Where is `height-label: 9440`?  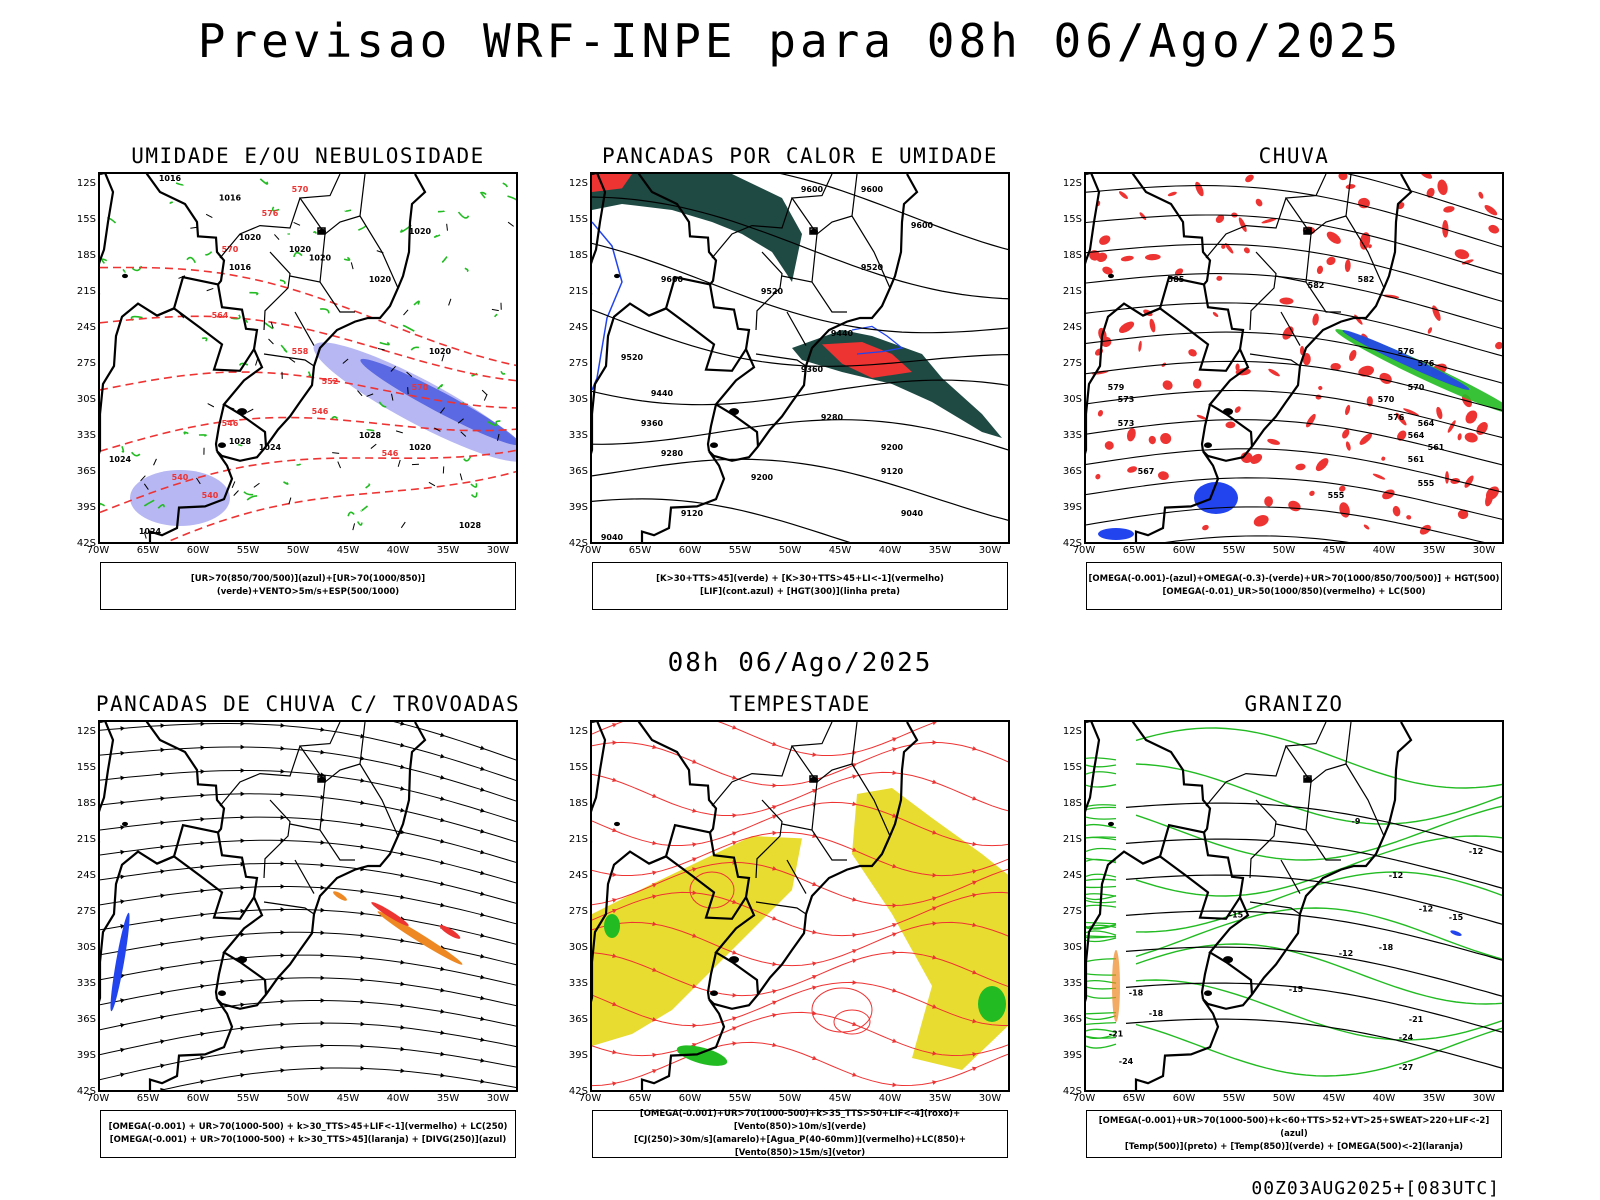 height-label: 9440 is located at coordinates (662, 393).